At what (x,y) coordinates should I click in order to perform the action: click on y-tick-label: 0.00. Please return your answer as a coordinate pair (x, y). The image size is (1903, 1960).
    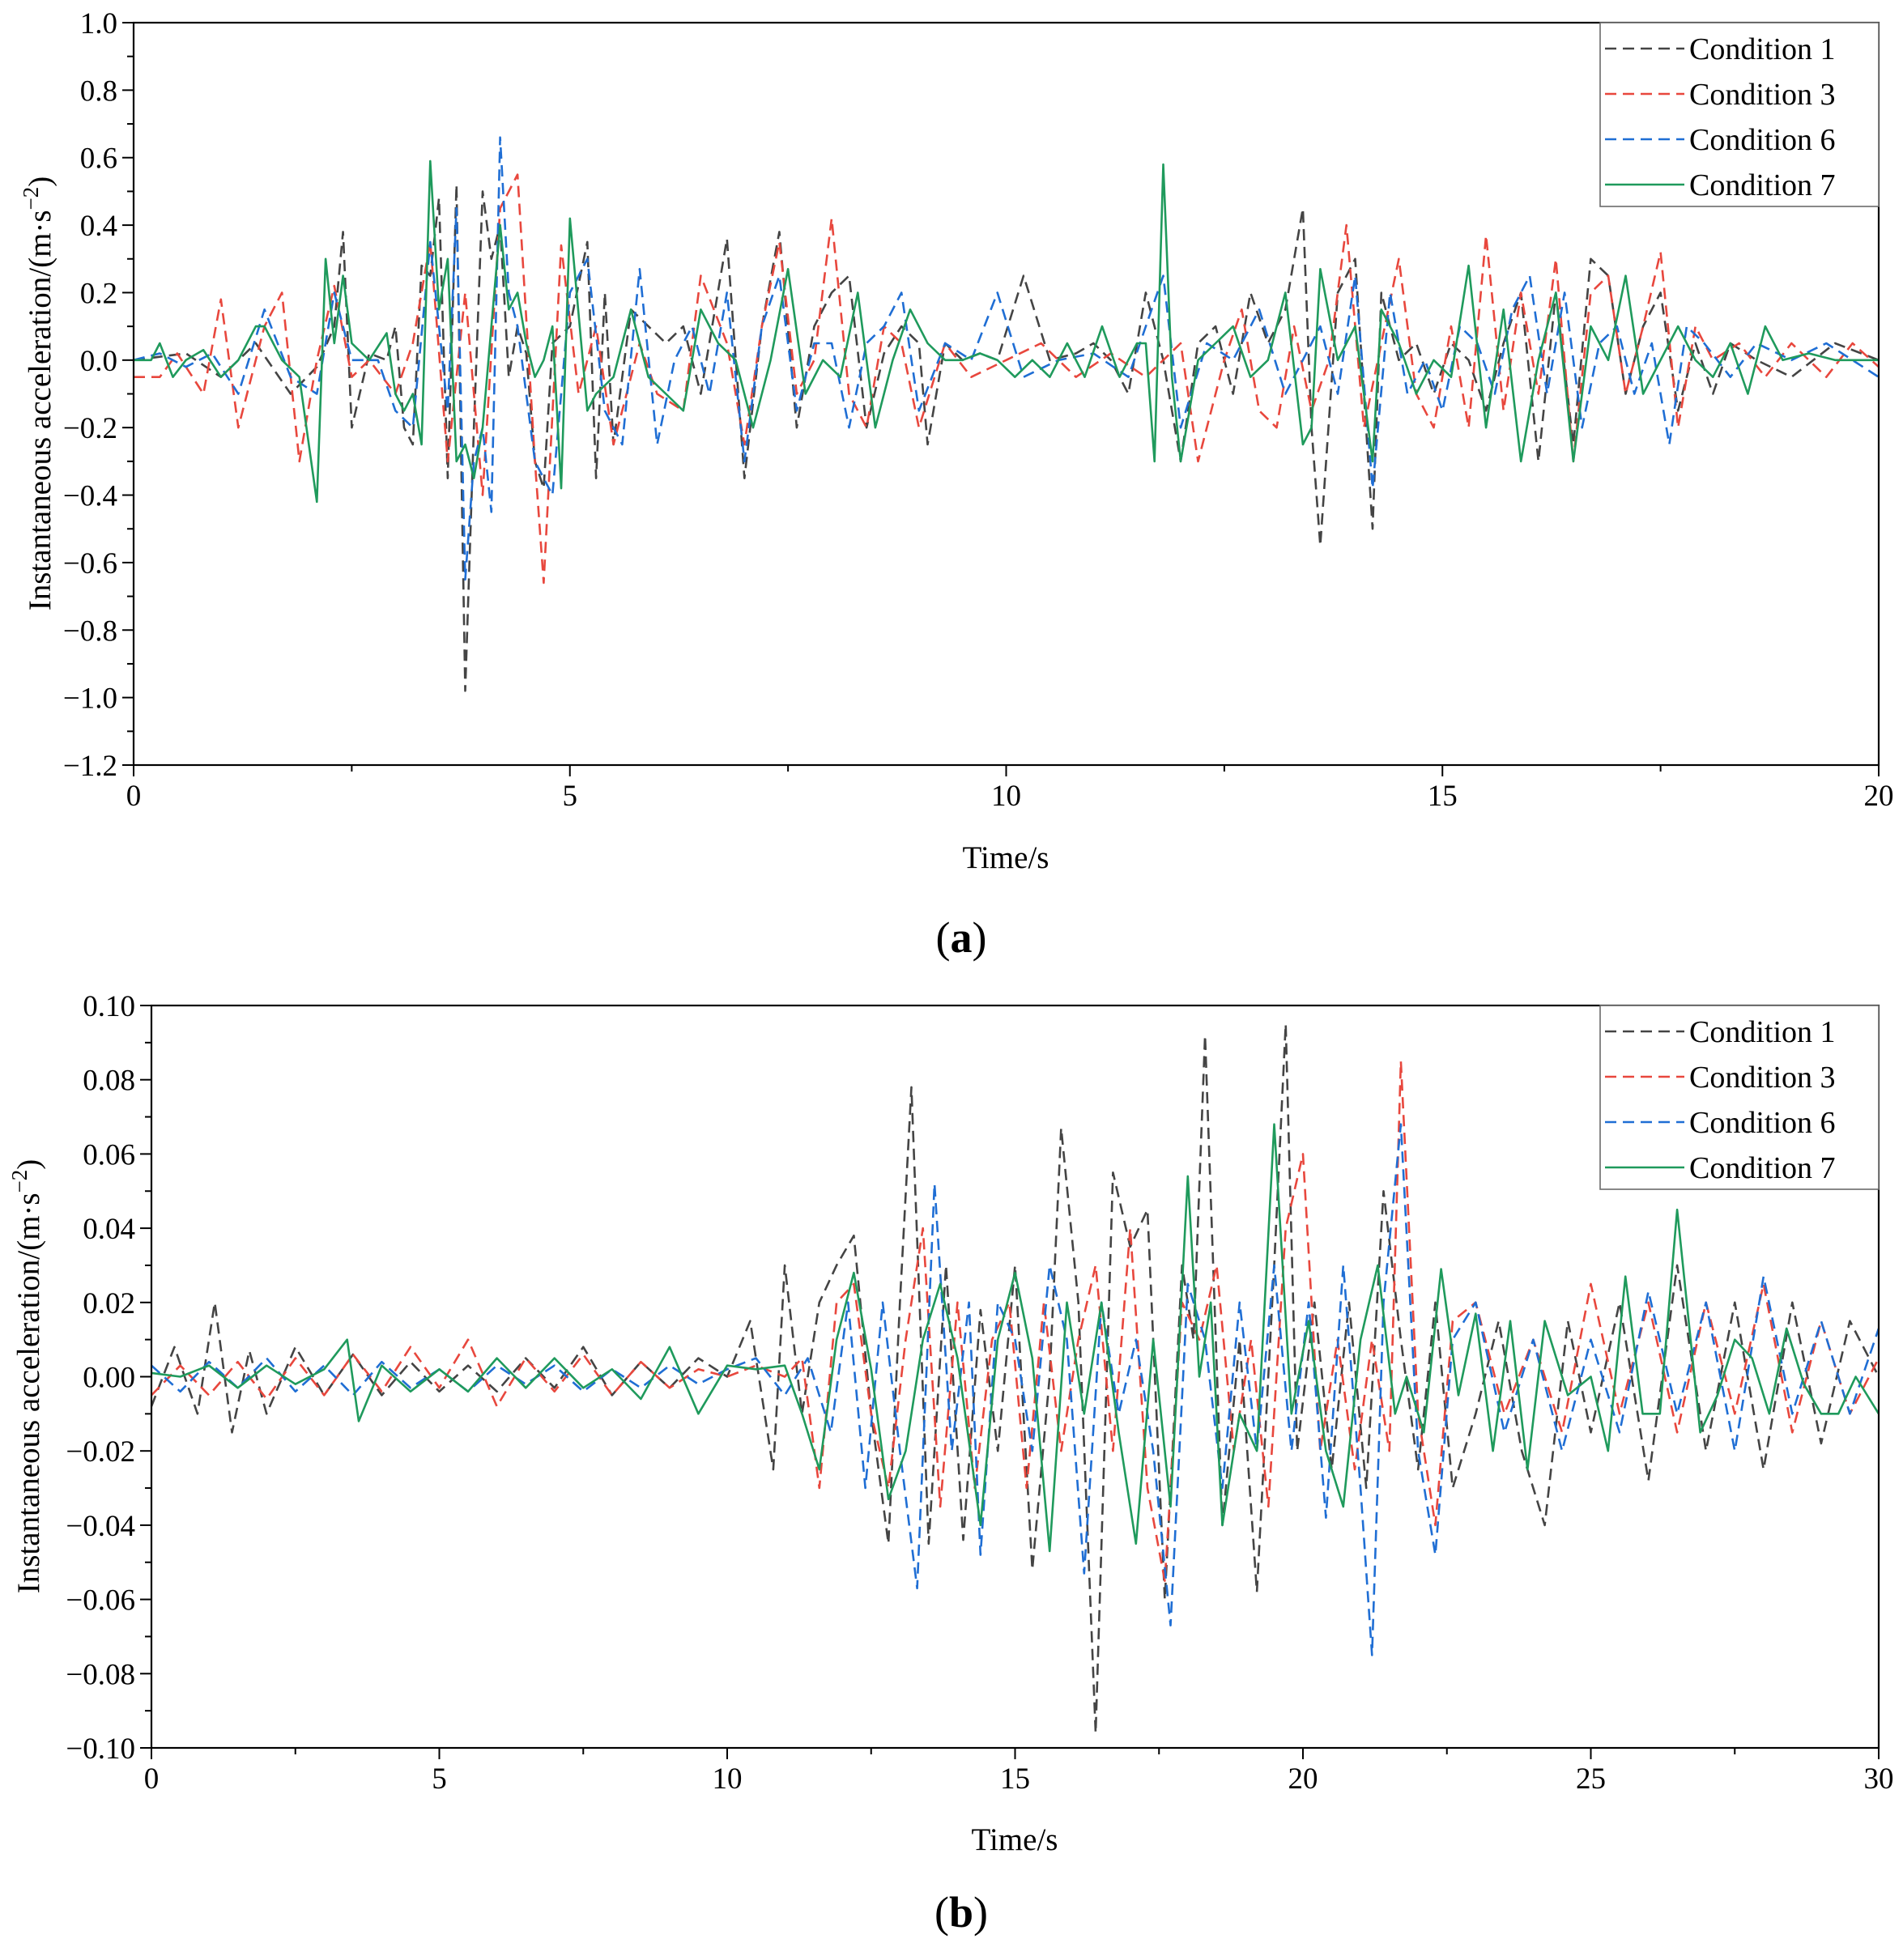
    Looking at the image, I should click on (109, 1378).